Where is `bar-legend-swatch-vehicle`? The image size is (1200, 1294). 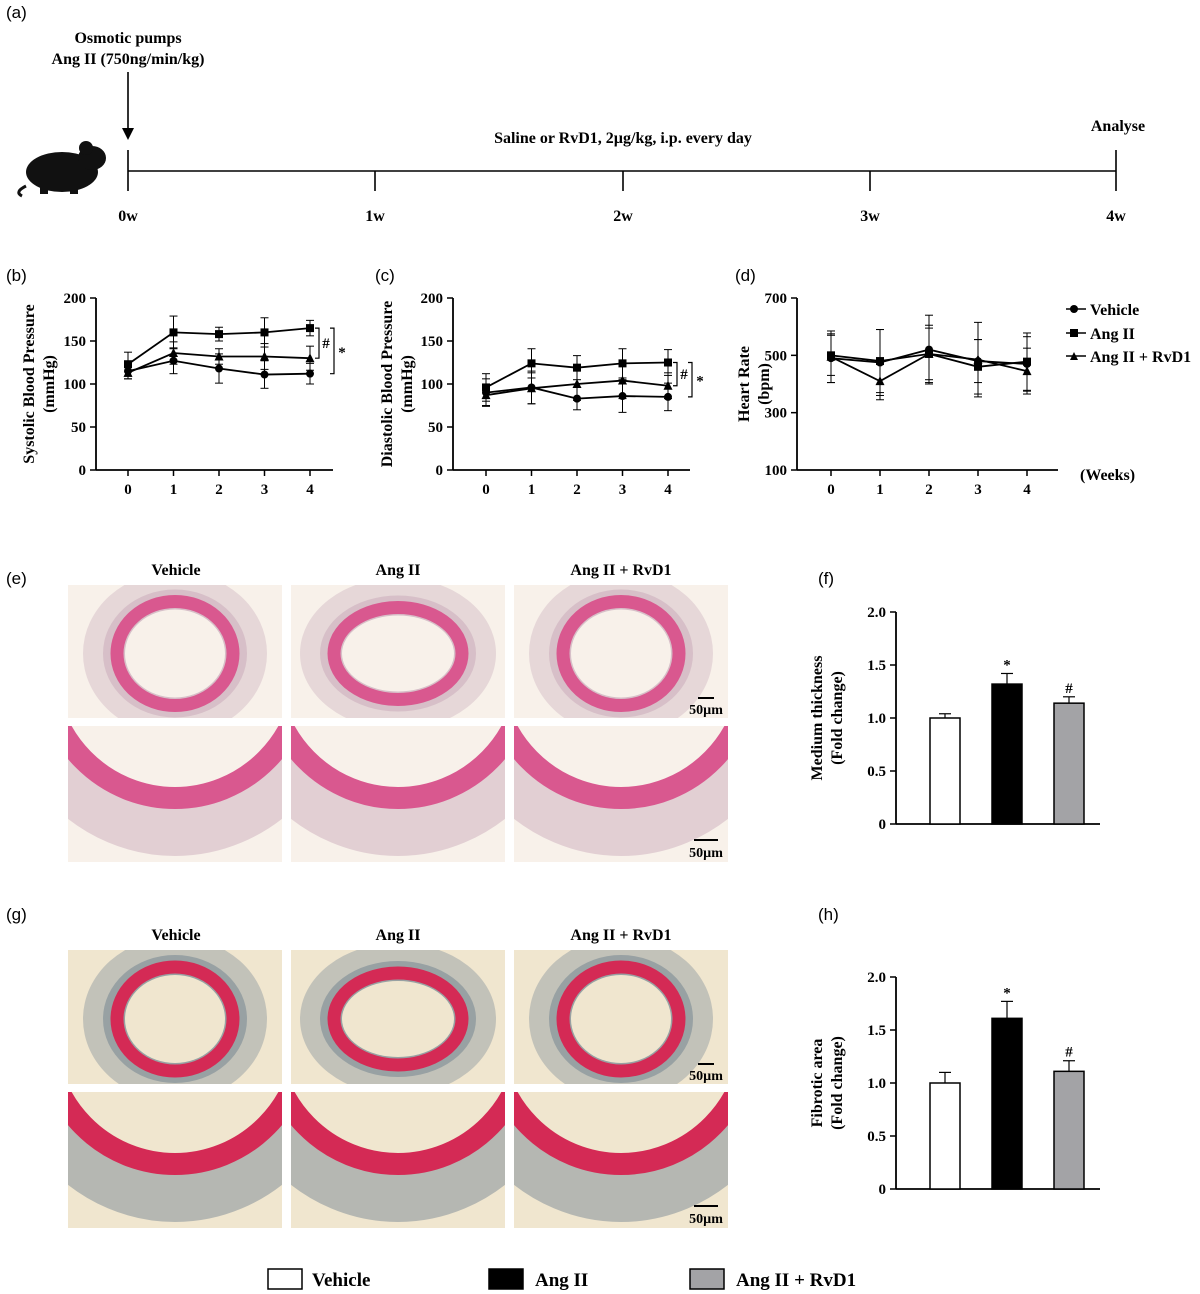 bar-legend-swatch-vehicle is located at coordinates (285, 1279).